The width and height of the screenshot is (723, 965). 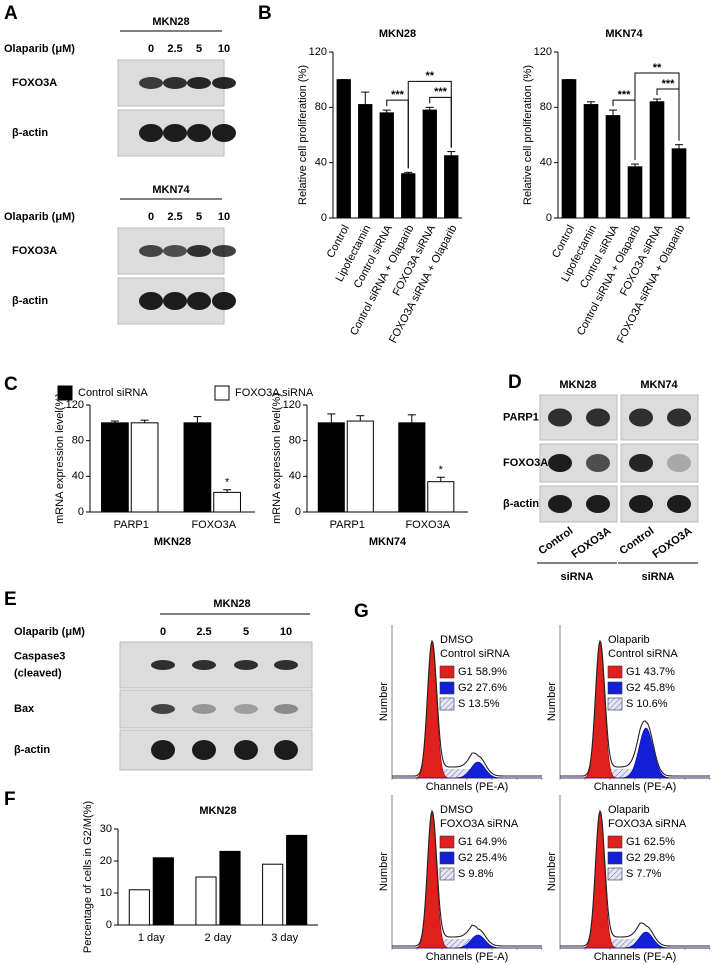 What do you see at coordinates (172, 542) in the screenshot?
I see `x-axis-label: MKN28` at bounding box center [172, 542].